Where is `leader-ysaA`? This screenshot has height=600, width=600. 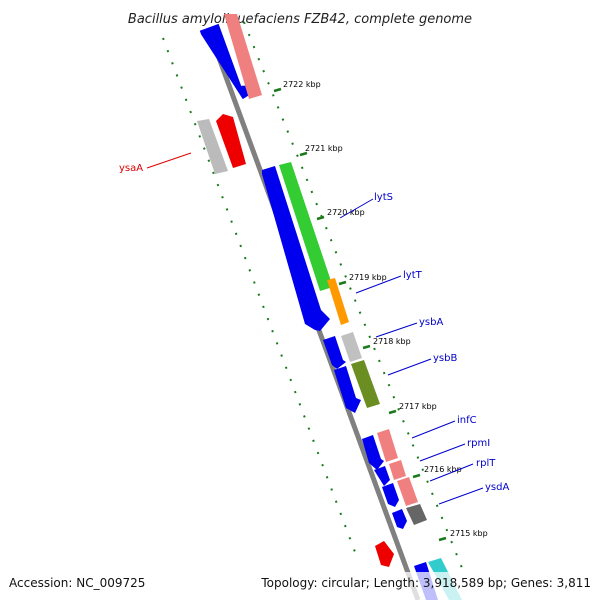 leader-ysaA is located at coordinates (169, 160).